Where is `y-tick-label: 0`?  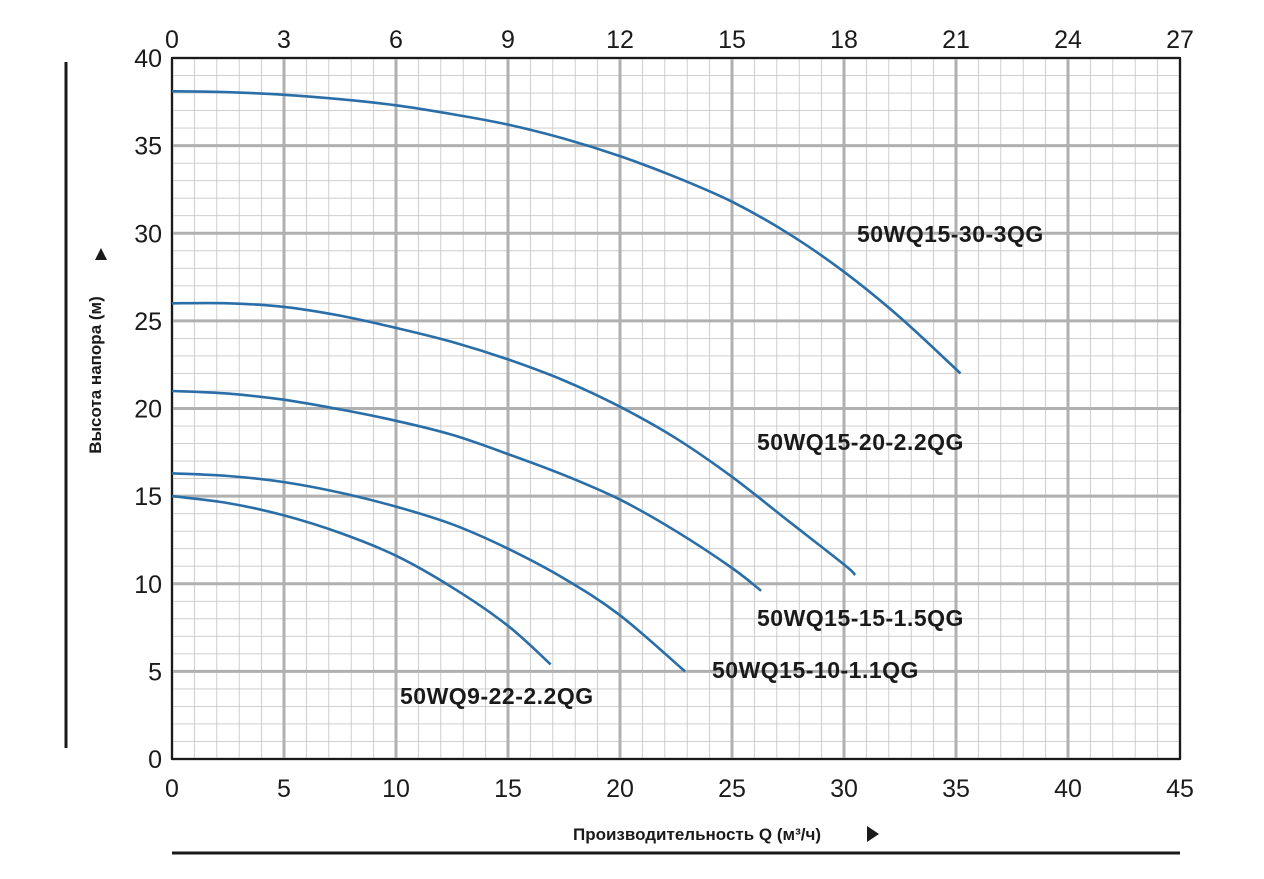 y-tick-label: 0 is located at coordinates (155, 760).